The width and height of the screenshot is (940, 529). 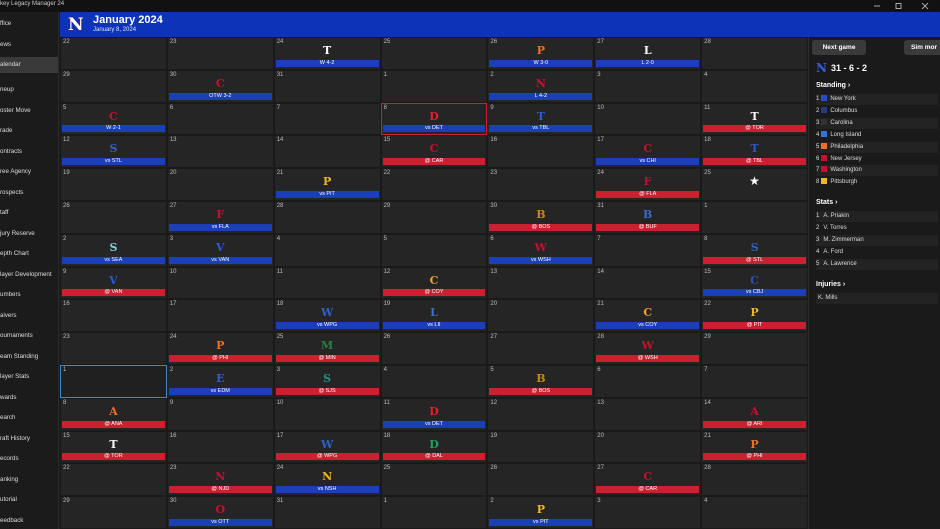 What do you see at coordinates (839, 47) in the screenshot?
I see `button: Next game` at bounding box center [839, 47].